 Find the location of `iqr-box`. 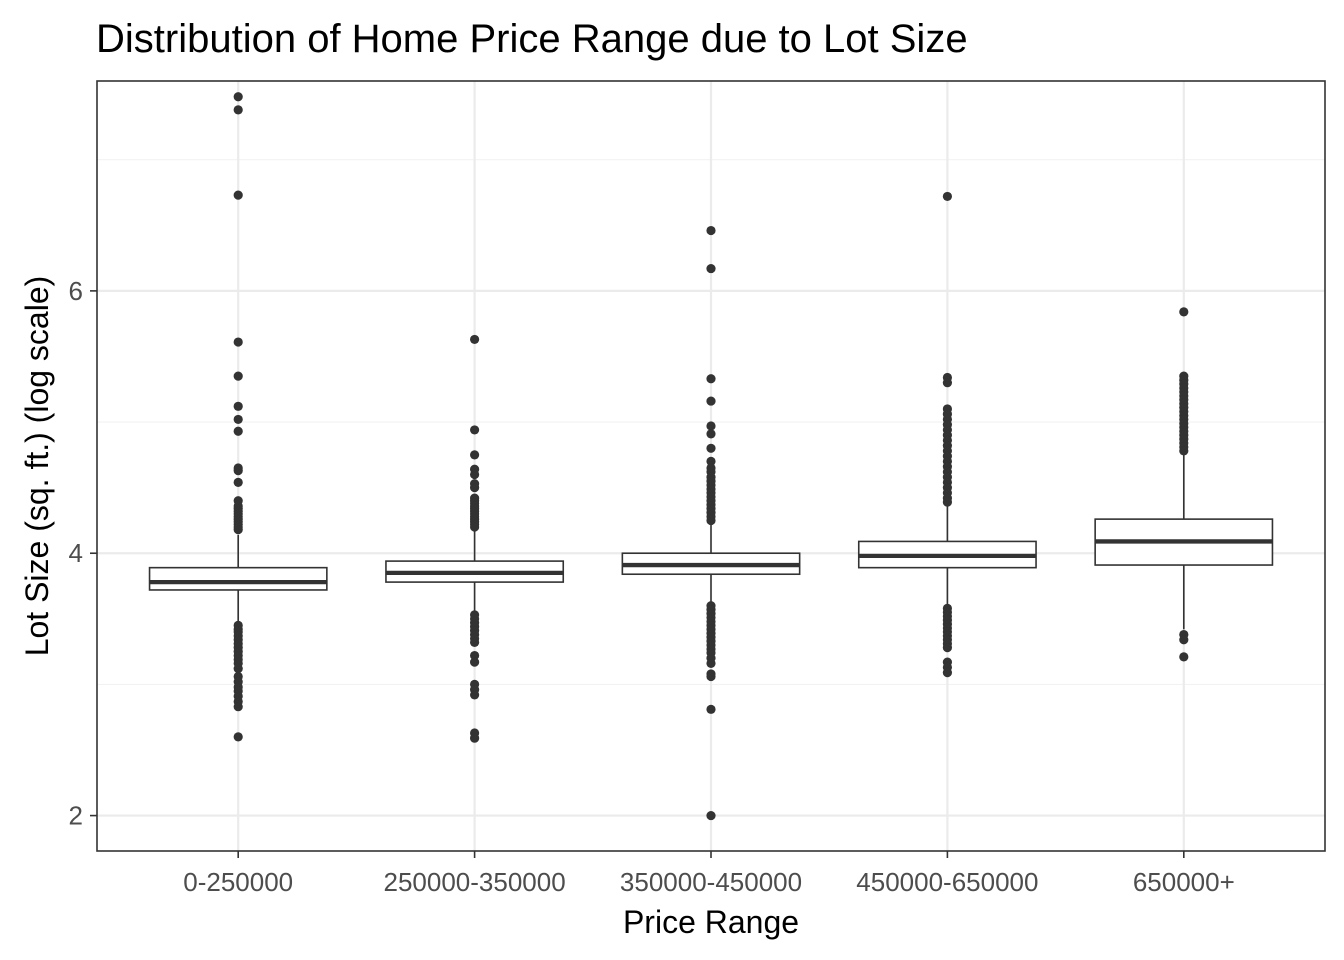

iqr-box is located at coordinates (238, 578).